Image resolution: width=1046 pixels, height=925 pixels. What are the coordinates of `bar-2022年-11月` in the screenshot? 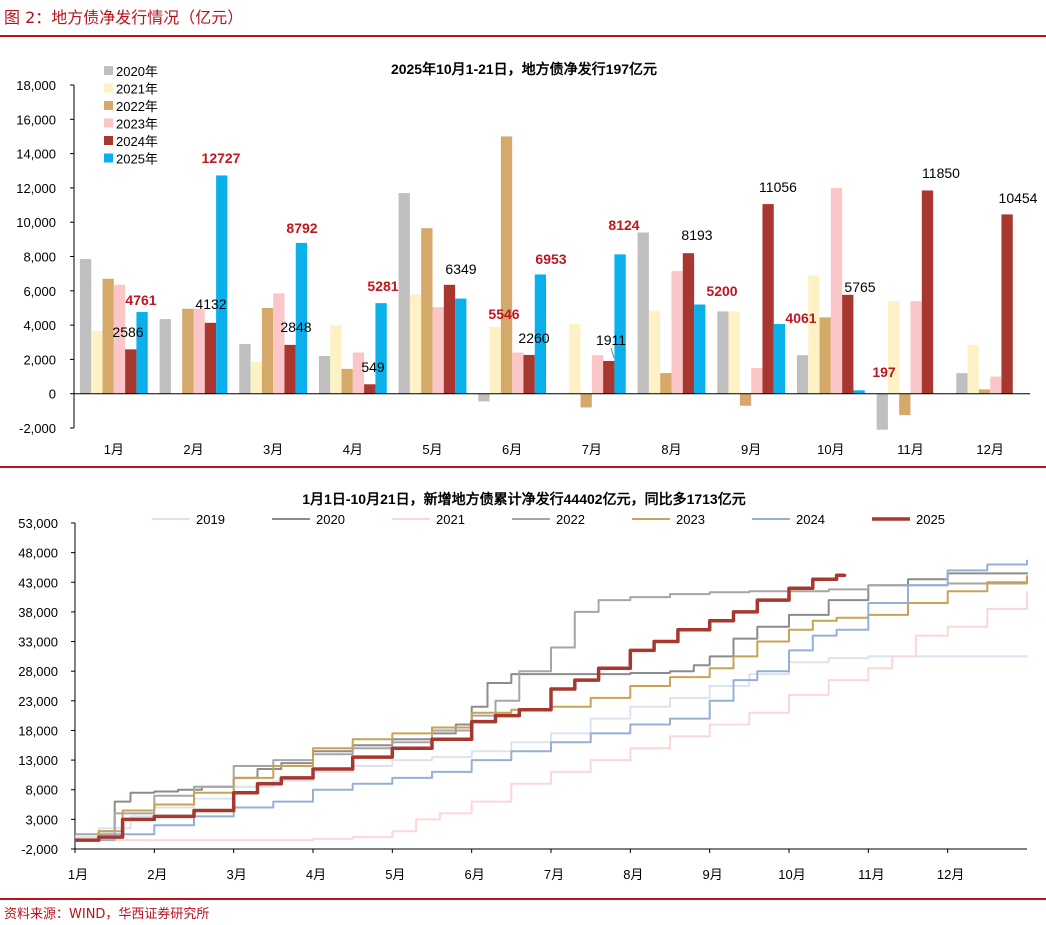 It's located at (905, 404).